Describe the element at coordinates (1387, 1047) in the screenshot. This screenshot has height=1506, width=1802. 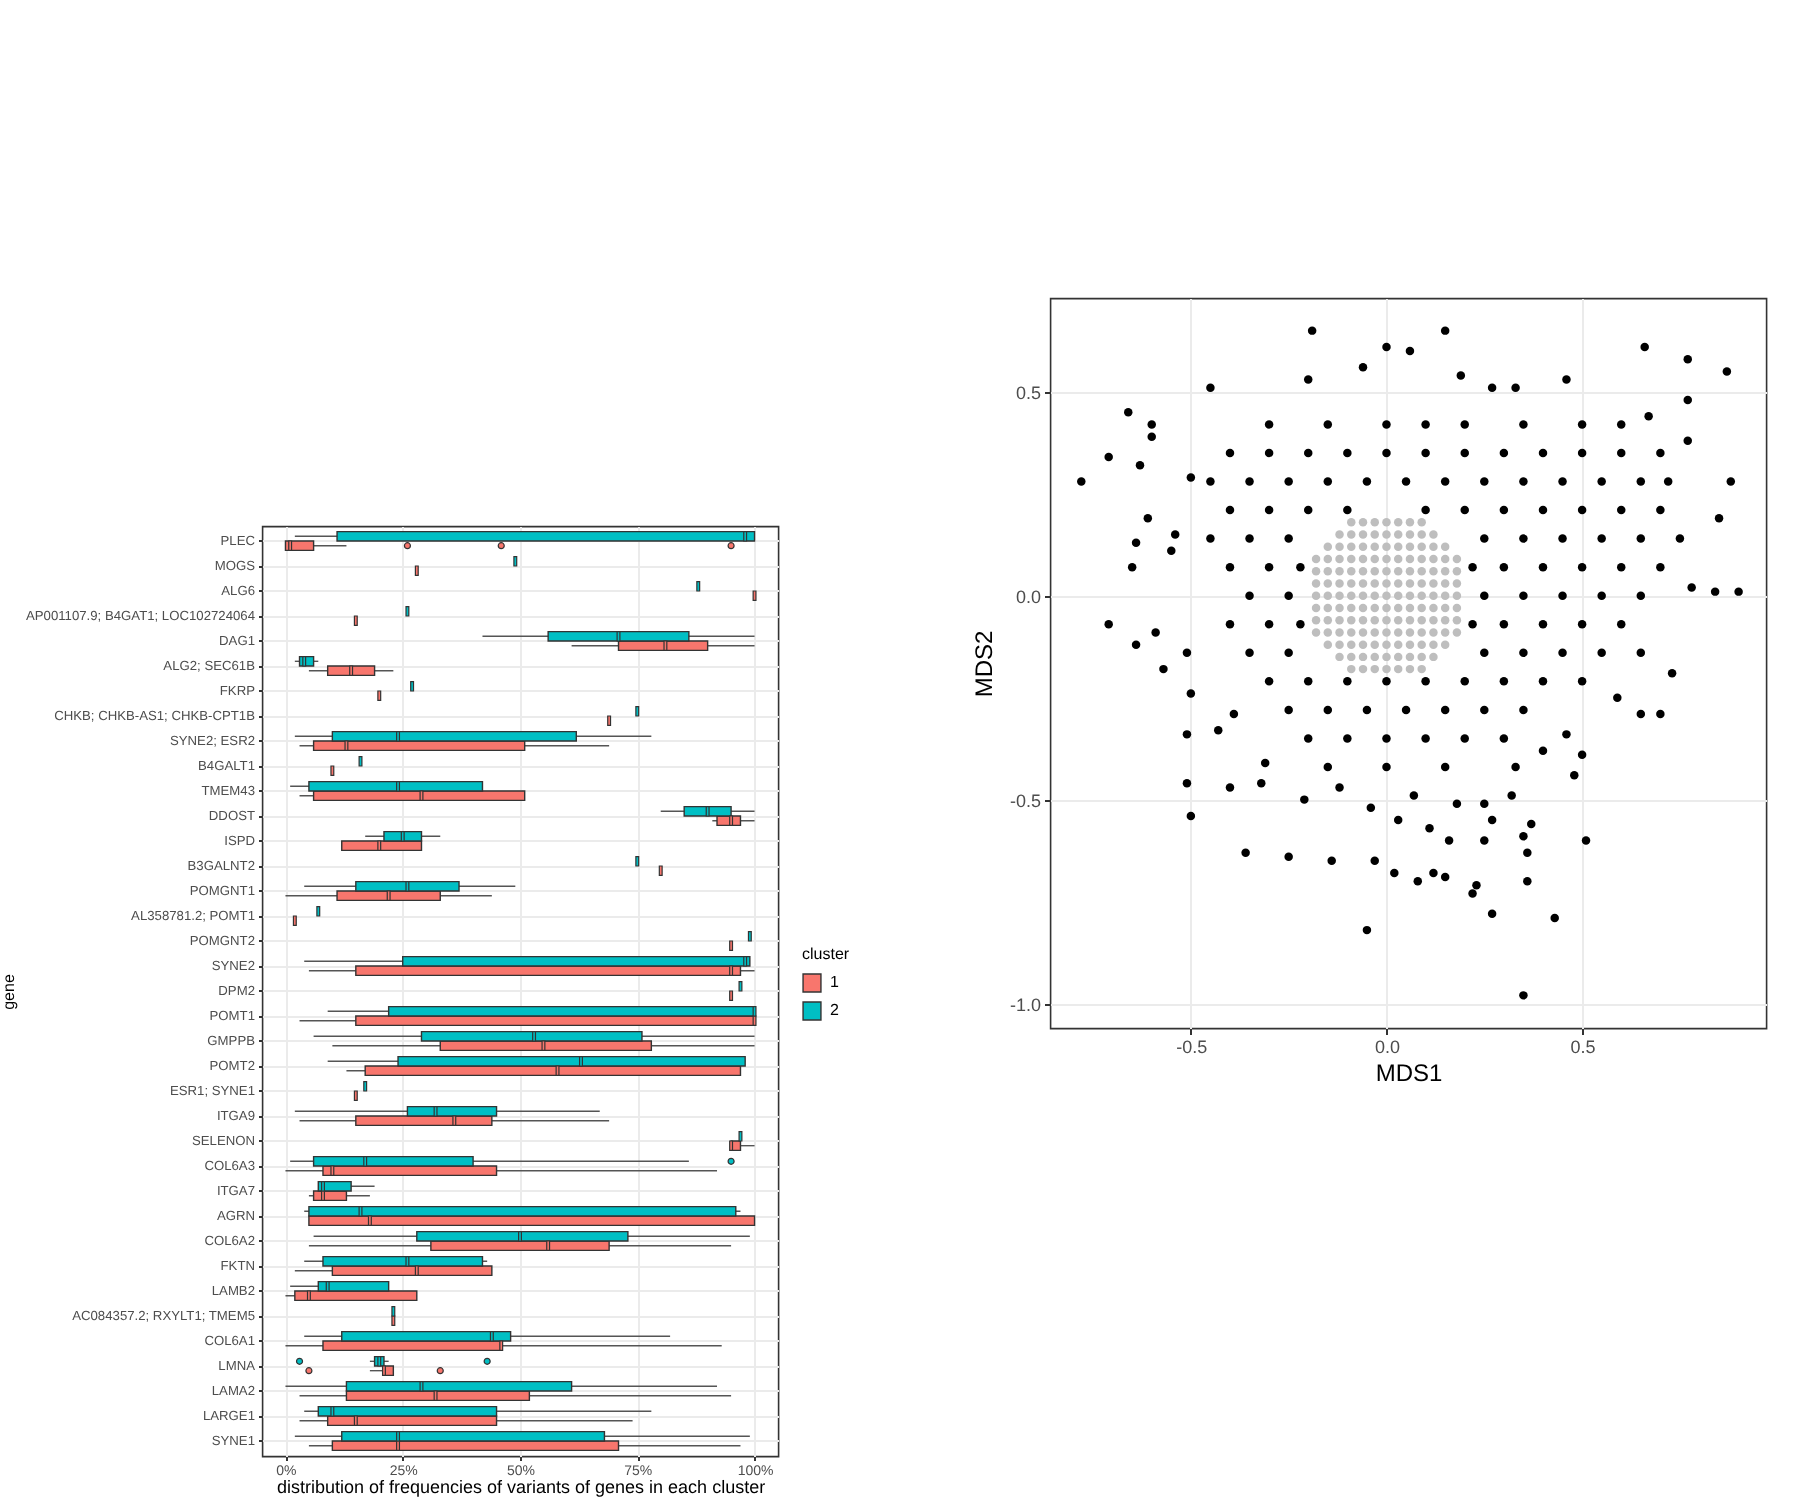
I see `x-tick-label: 0.0` at that location.